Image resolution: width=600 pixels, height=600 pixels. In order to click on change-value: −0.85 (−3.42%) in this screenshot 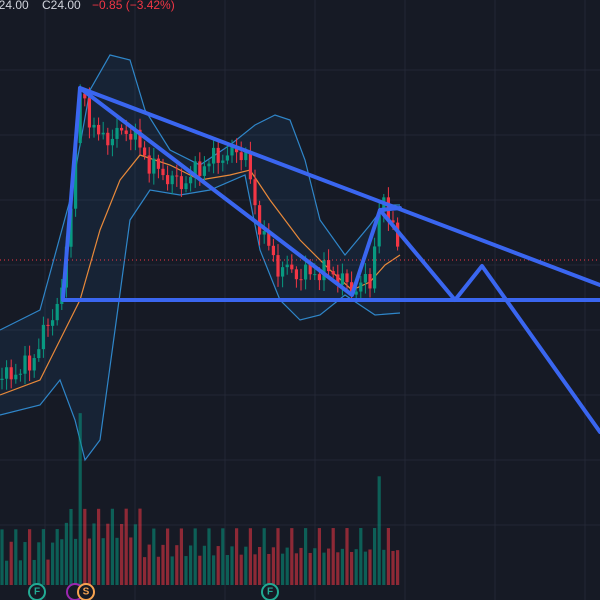, I will do `click(133, 6)`.